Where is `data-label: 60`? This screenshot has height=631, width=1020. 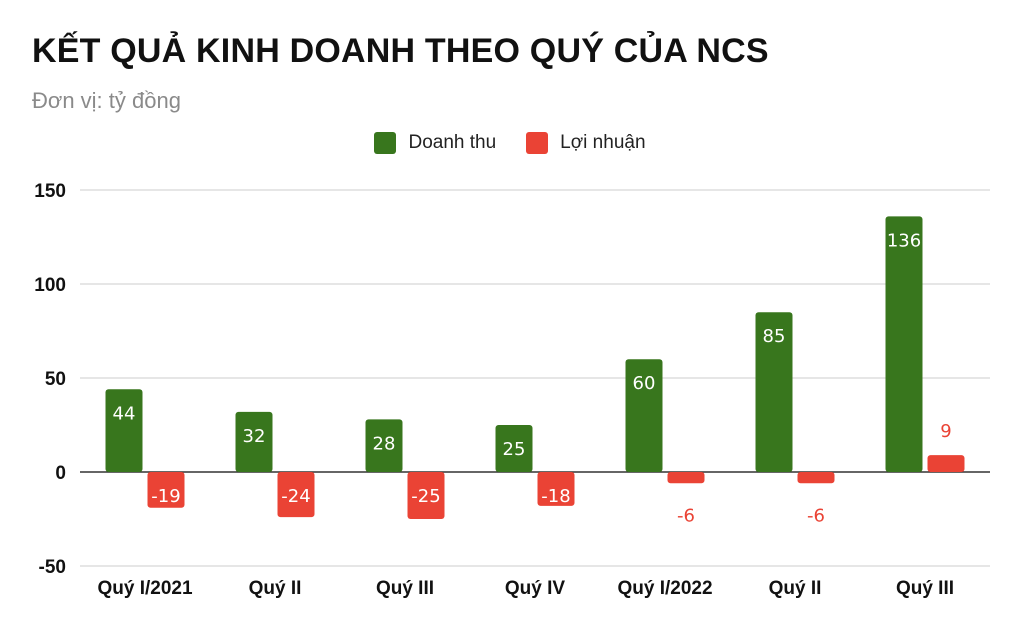 data-label: 60 is located at coordinates (644, 383).